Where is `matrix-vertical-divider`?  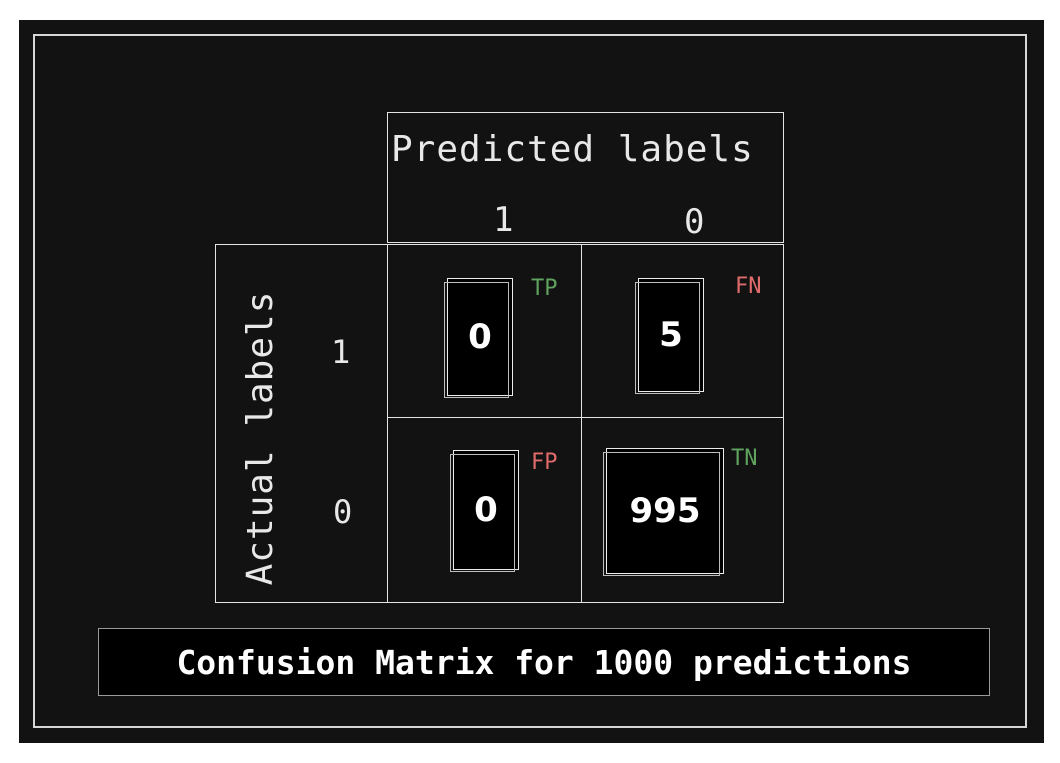 matrix-vertical-divider is located at coordinates (581, 423).